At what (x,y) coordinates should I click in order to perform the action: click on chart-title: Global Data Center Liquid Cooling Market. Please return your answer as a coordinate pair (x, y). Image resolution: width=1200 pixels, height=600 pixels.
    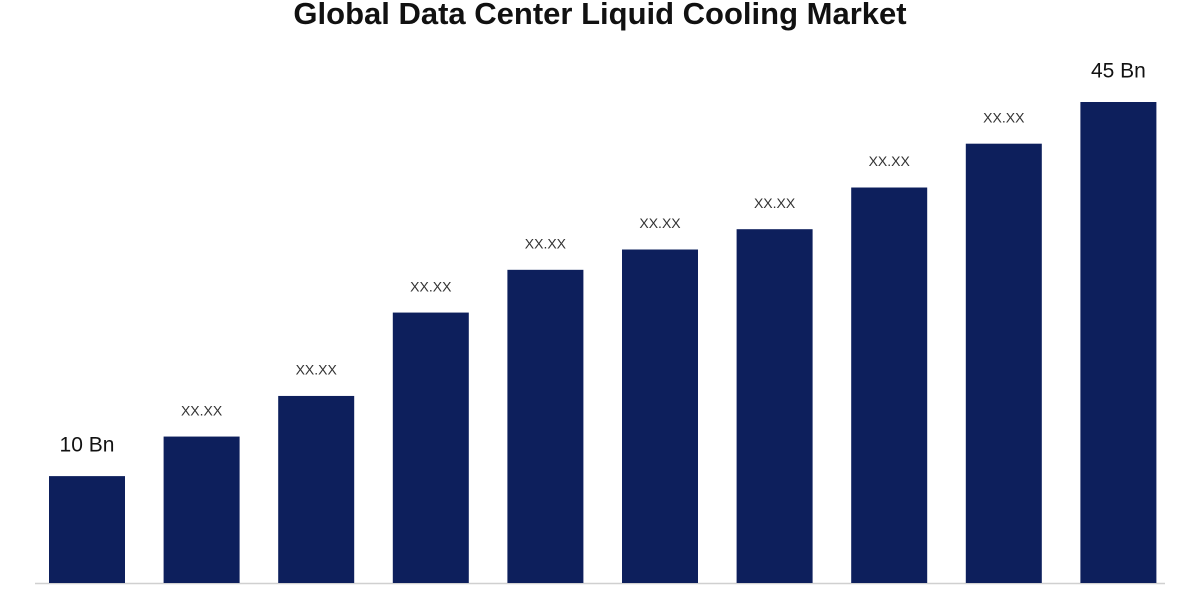
    Looking at the image, I should click on (599, 15).